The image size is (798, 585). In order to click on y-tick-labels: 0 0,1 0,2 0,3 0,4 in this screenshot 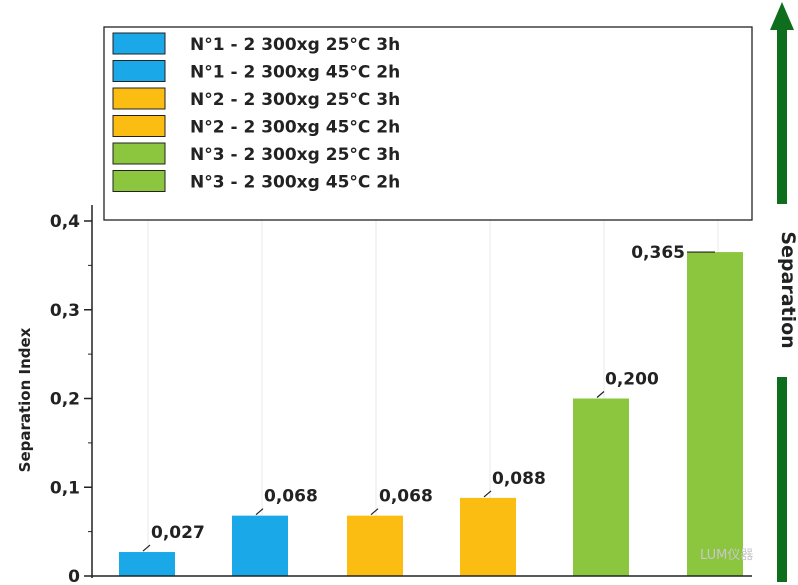, I will do `click(65, 398)`.